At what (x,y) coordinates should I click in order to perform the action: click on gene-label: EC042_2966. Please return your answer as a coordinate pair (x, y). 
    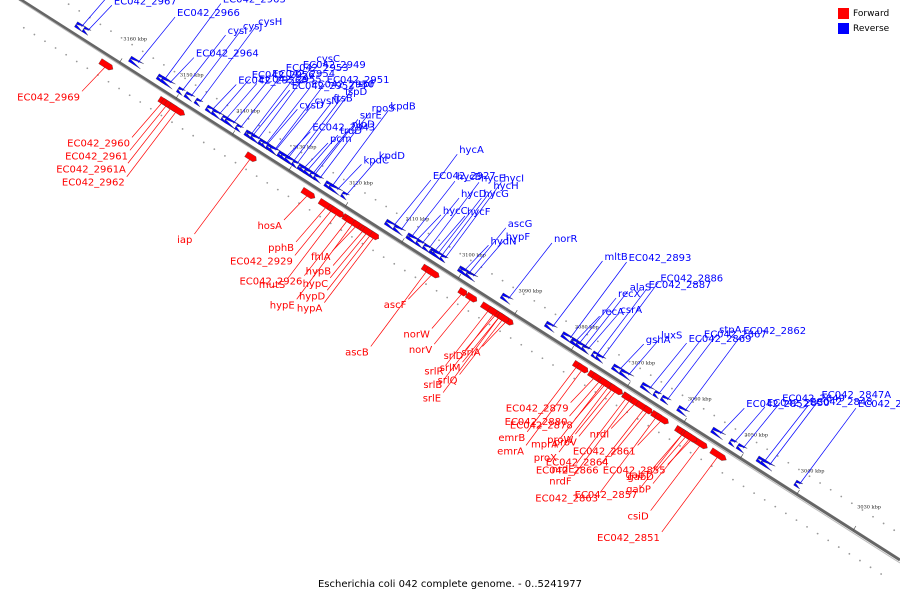
    Looking at the image, I should click on (208, 13).